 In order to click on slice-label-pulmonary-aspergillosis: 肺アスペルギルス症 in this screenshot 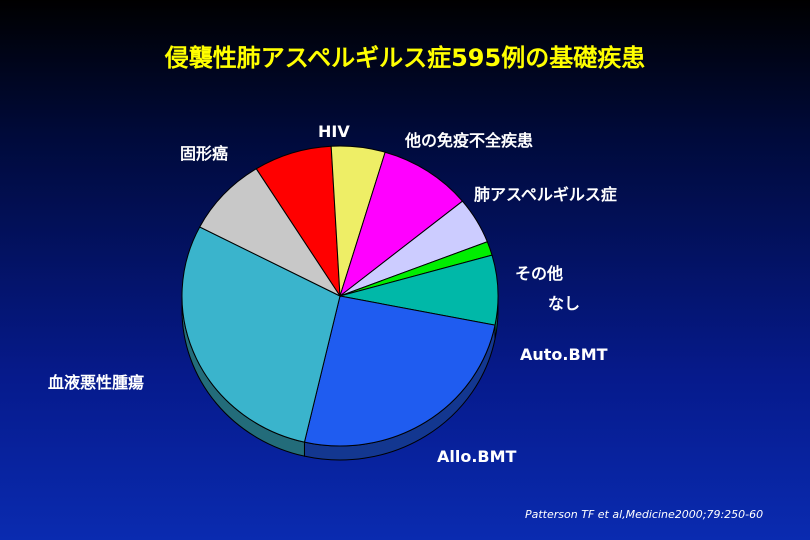, I will do `click(545, 194)`.